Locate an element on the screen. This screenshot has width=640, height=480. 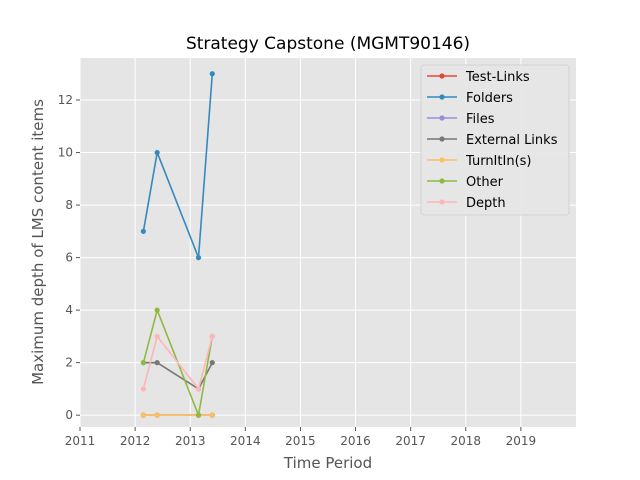
y-tick-label: 12 is located at coordinates (65, 100).